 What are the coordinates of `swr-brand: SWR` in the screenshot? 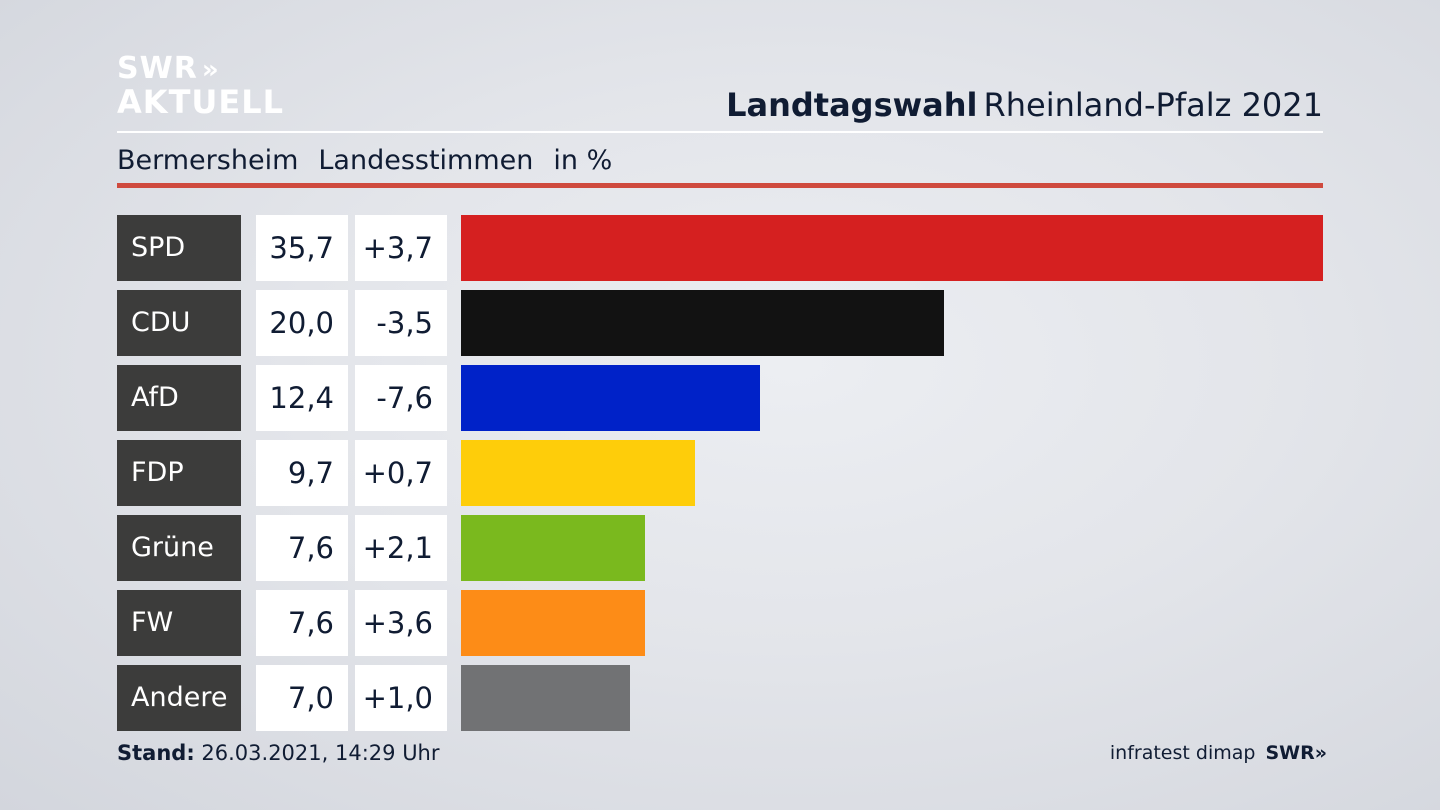 It's located at (1290, 753).